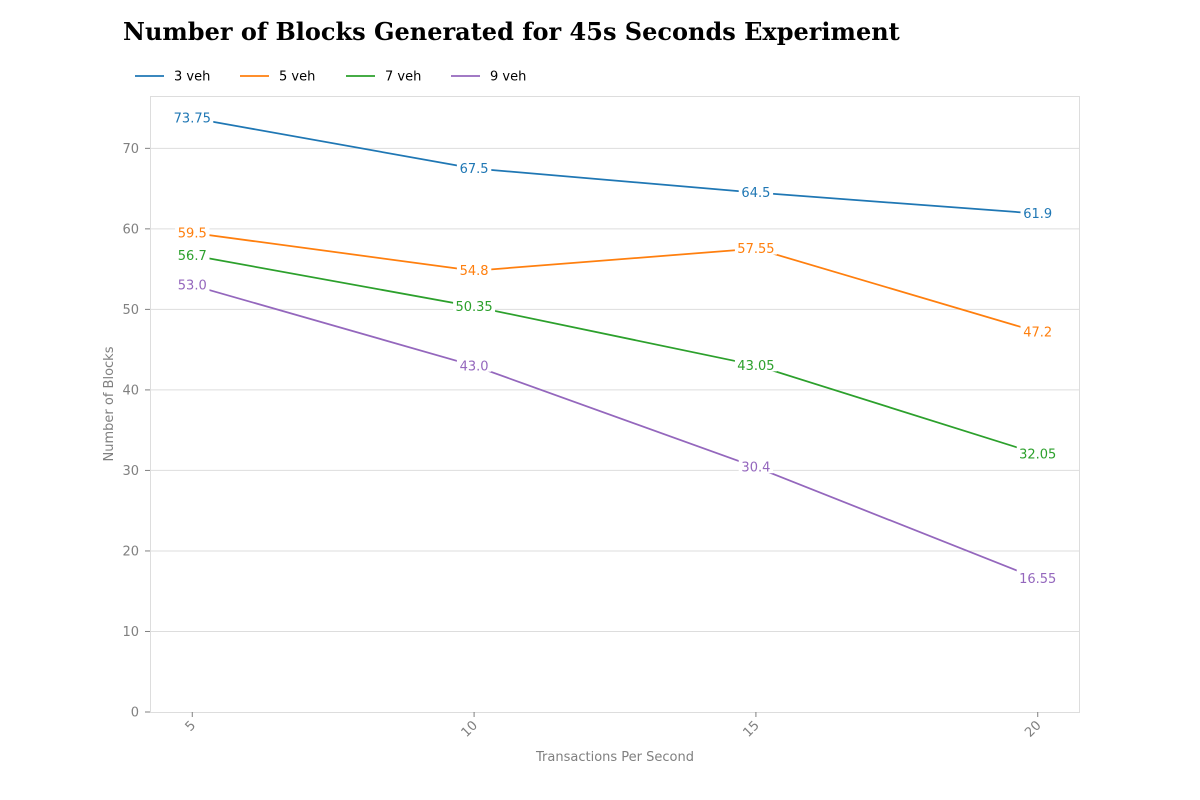  What do you see at coordinates (192, 77) in the screenshot?
I see `legend-label: 3 veh` at bounding box center [192, 77].